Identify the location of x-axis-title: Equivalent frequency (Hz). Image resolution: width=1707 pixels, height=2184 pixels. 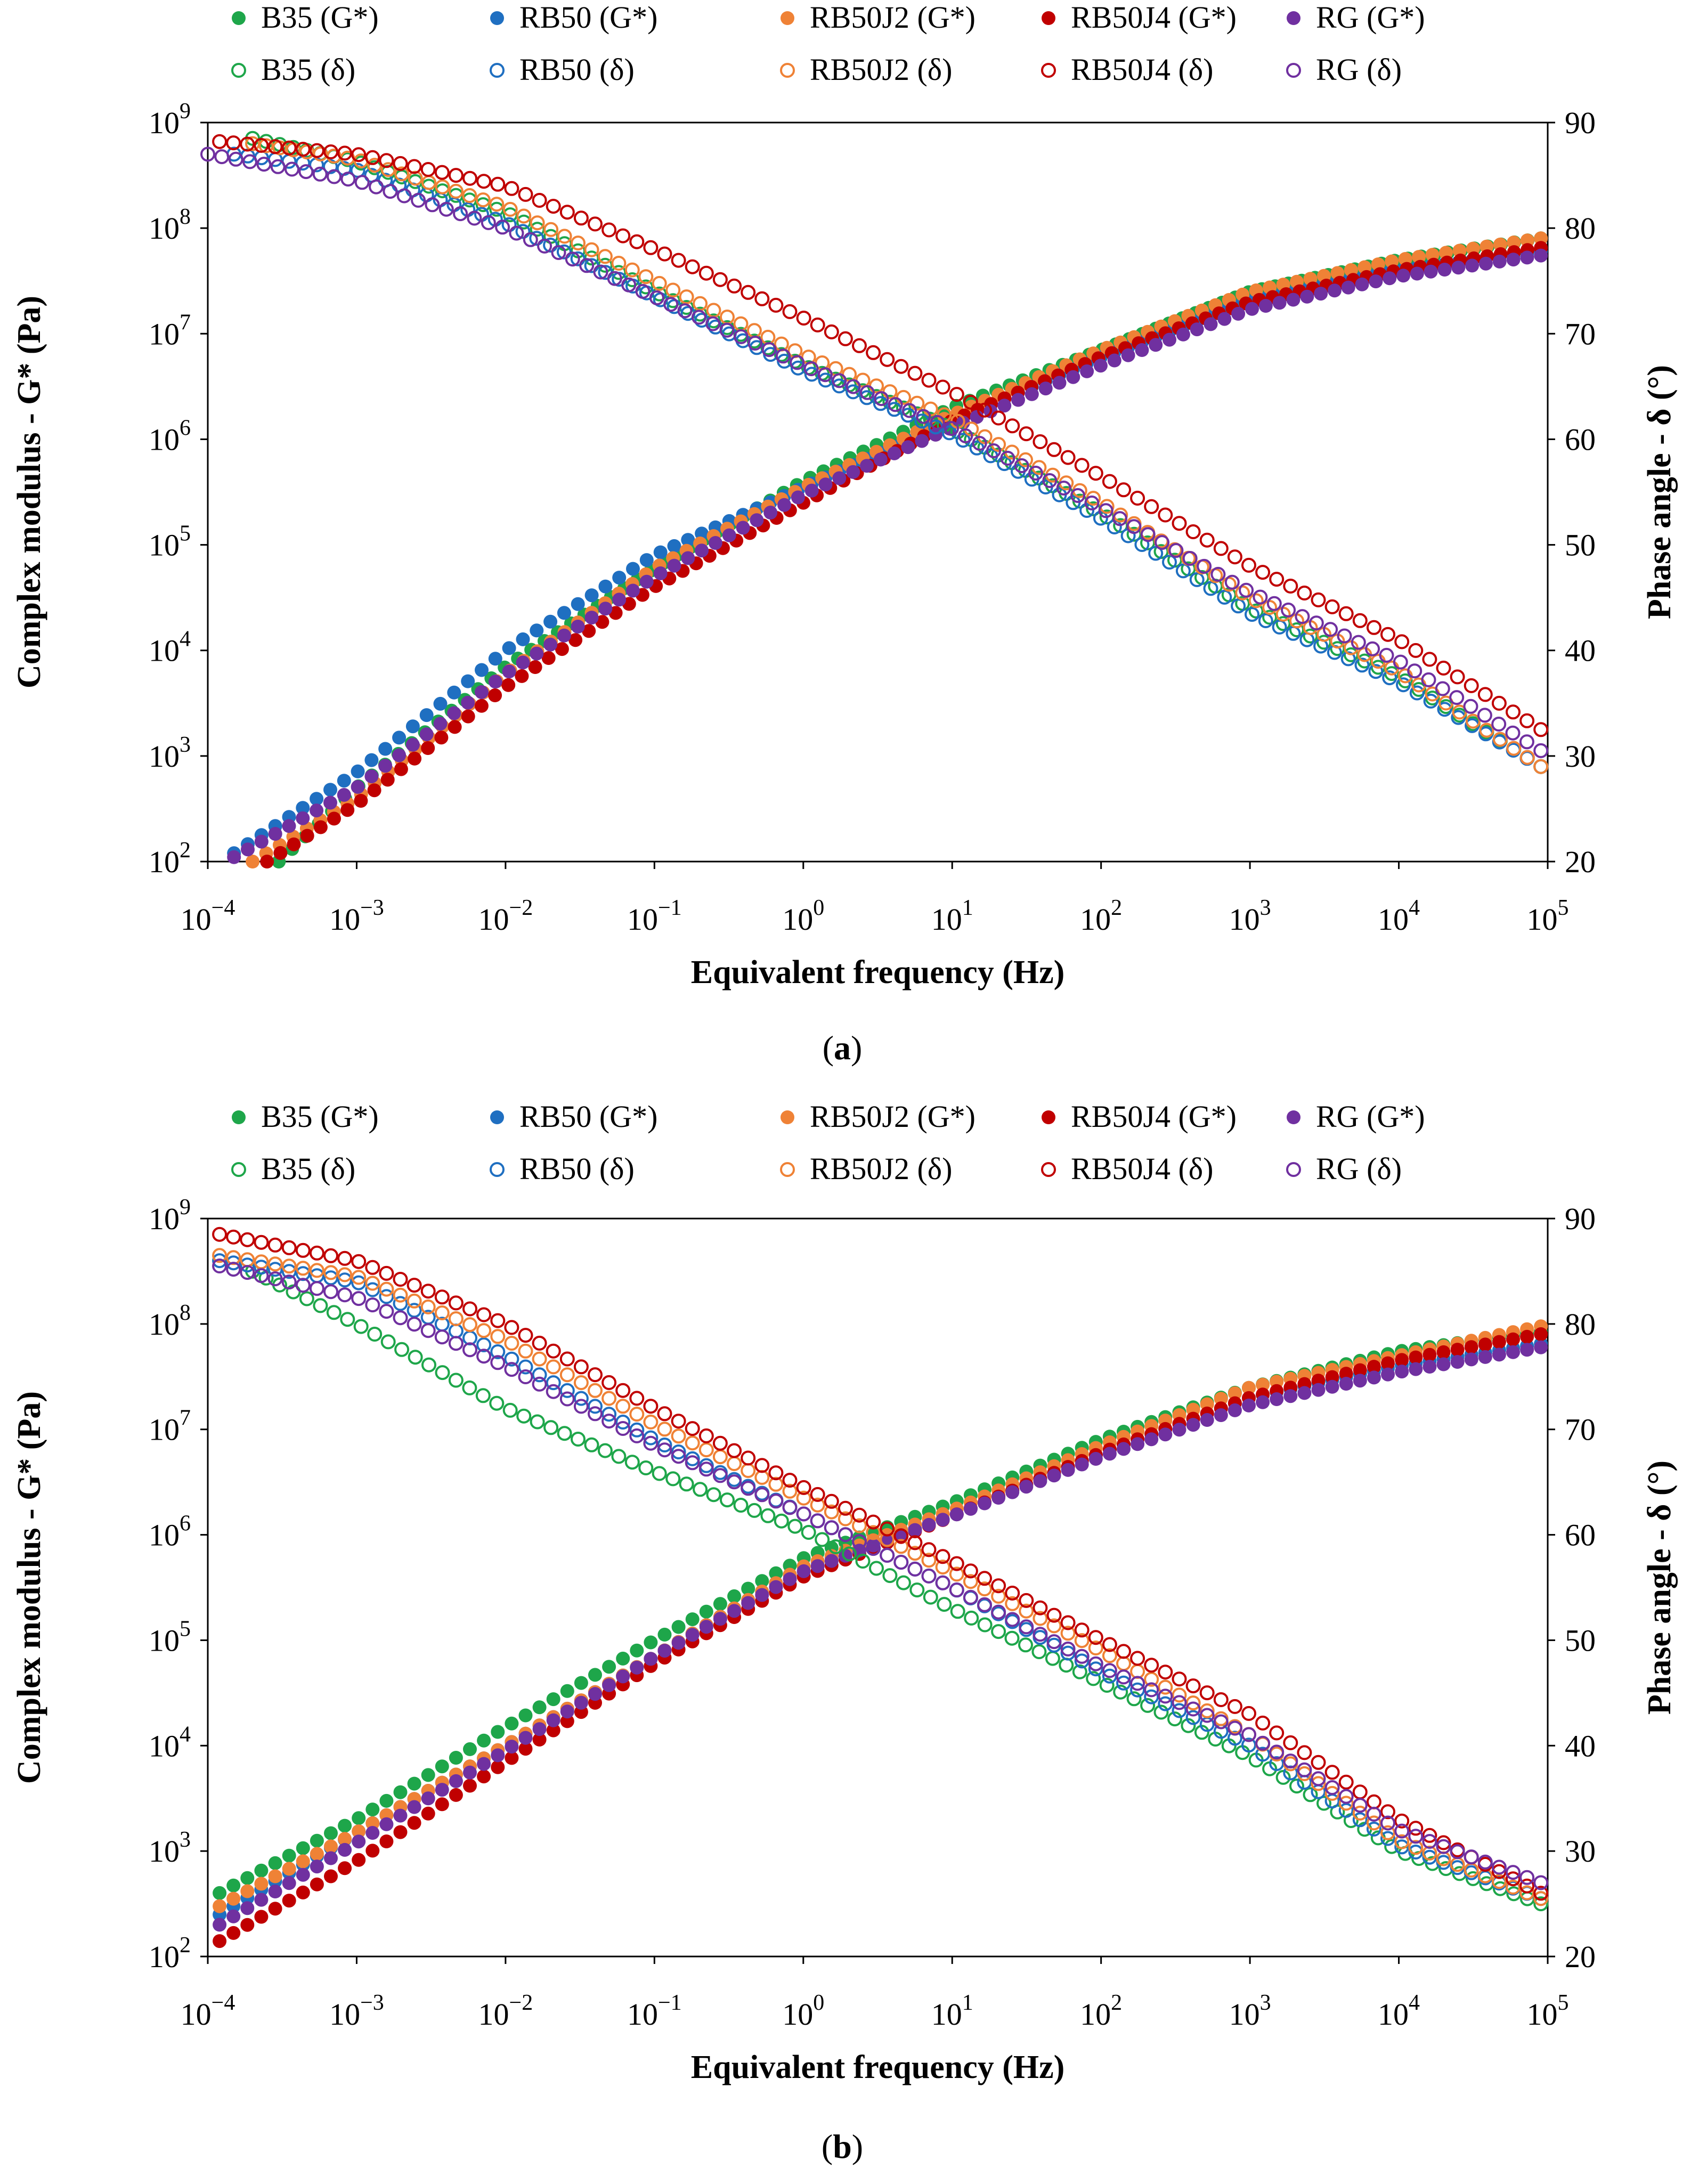
(878, 2067).